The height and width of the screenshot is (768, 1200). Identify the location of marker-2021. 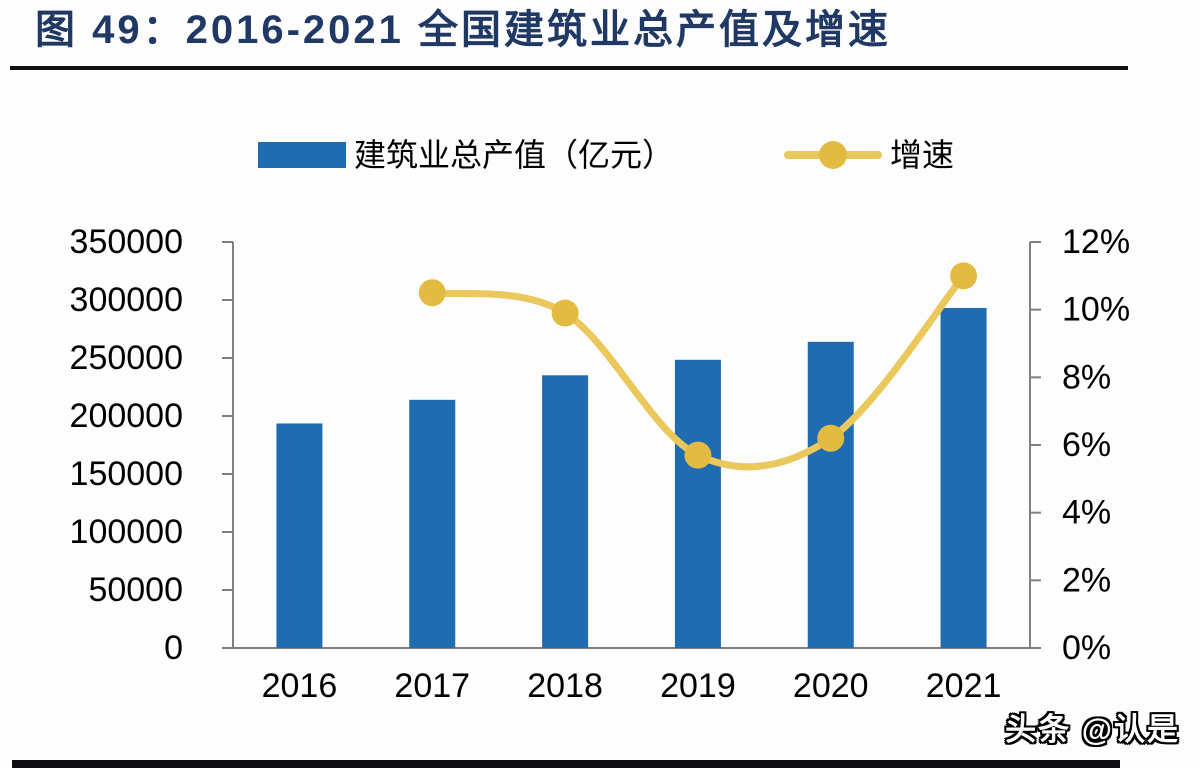
(964, 276).